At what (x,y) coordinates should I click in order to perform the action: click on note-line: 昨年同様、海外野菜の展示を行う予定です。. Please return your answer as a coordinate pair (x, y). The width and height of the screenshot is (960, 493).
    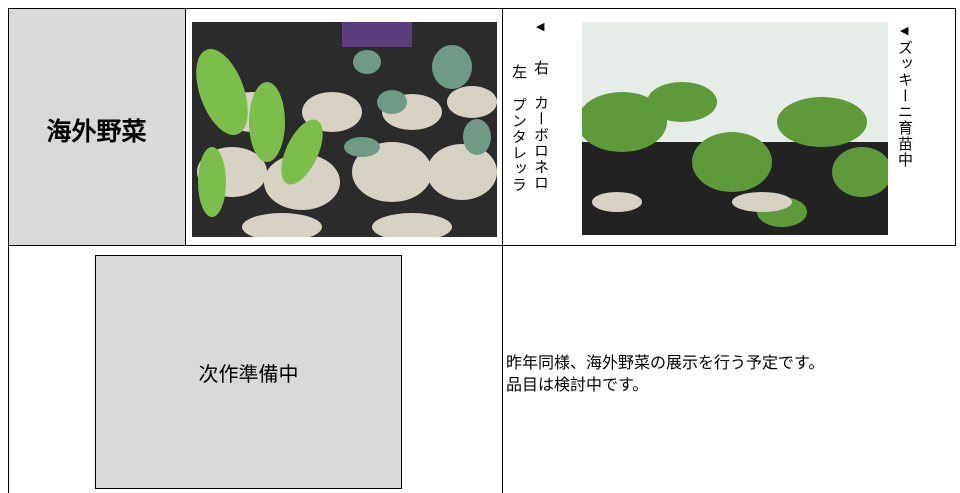
    Looking at the image, I should click on (665, 362).